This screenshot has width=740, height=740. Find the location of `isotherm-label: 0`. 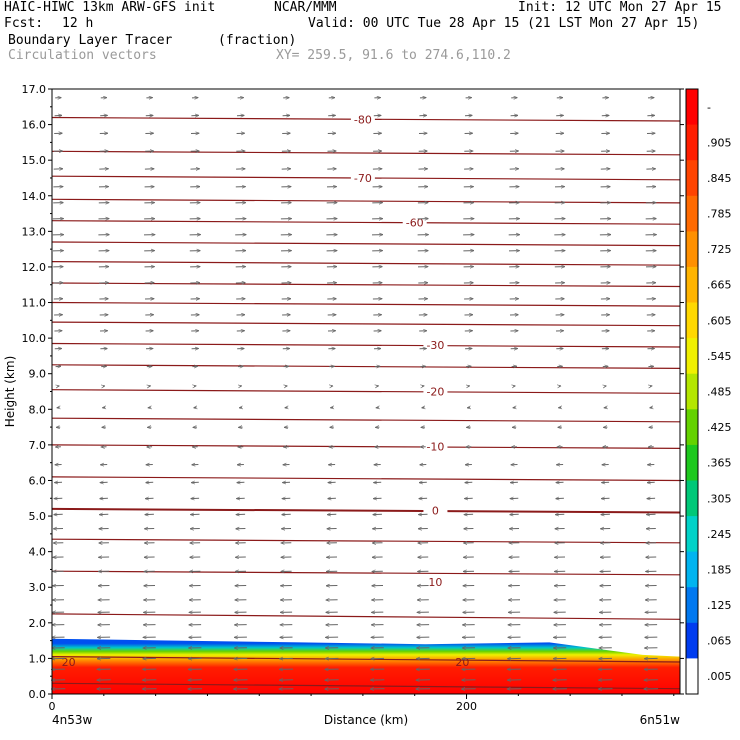

isotherm-label: 0 is located at coordinates (435, 511).